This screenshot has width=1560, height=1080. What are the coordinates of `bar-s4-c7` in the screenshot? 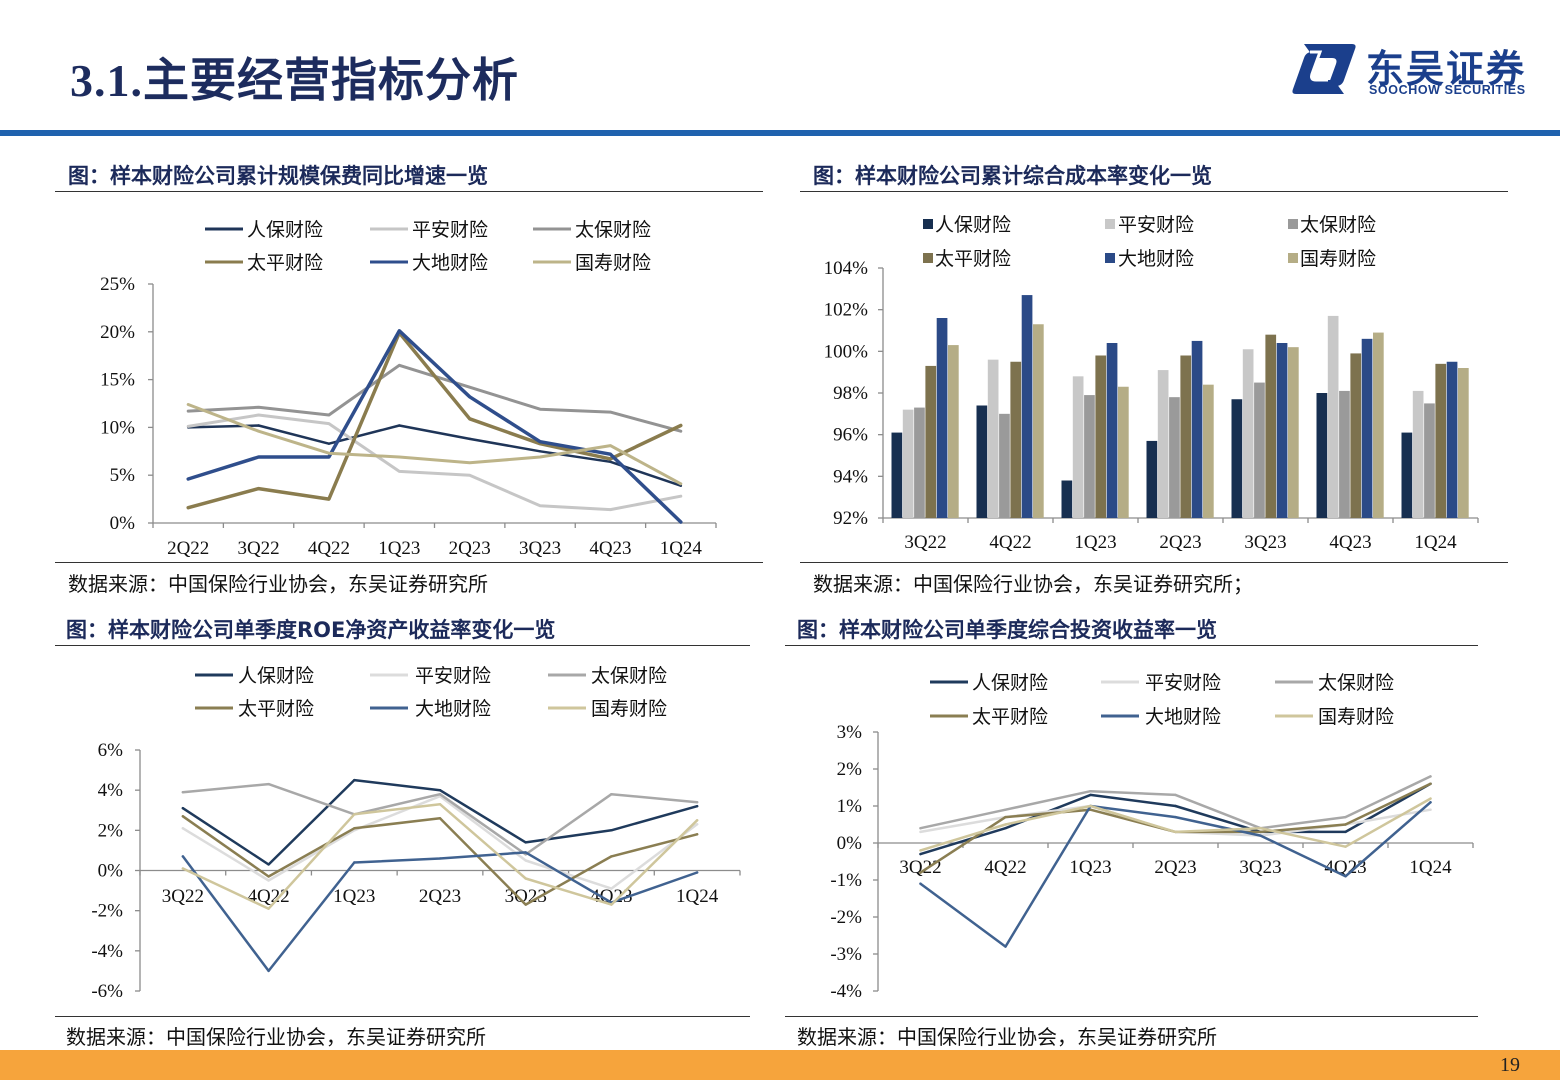 It's located at (1441, 440).